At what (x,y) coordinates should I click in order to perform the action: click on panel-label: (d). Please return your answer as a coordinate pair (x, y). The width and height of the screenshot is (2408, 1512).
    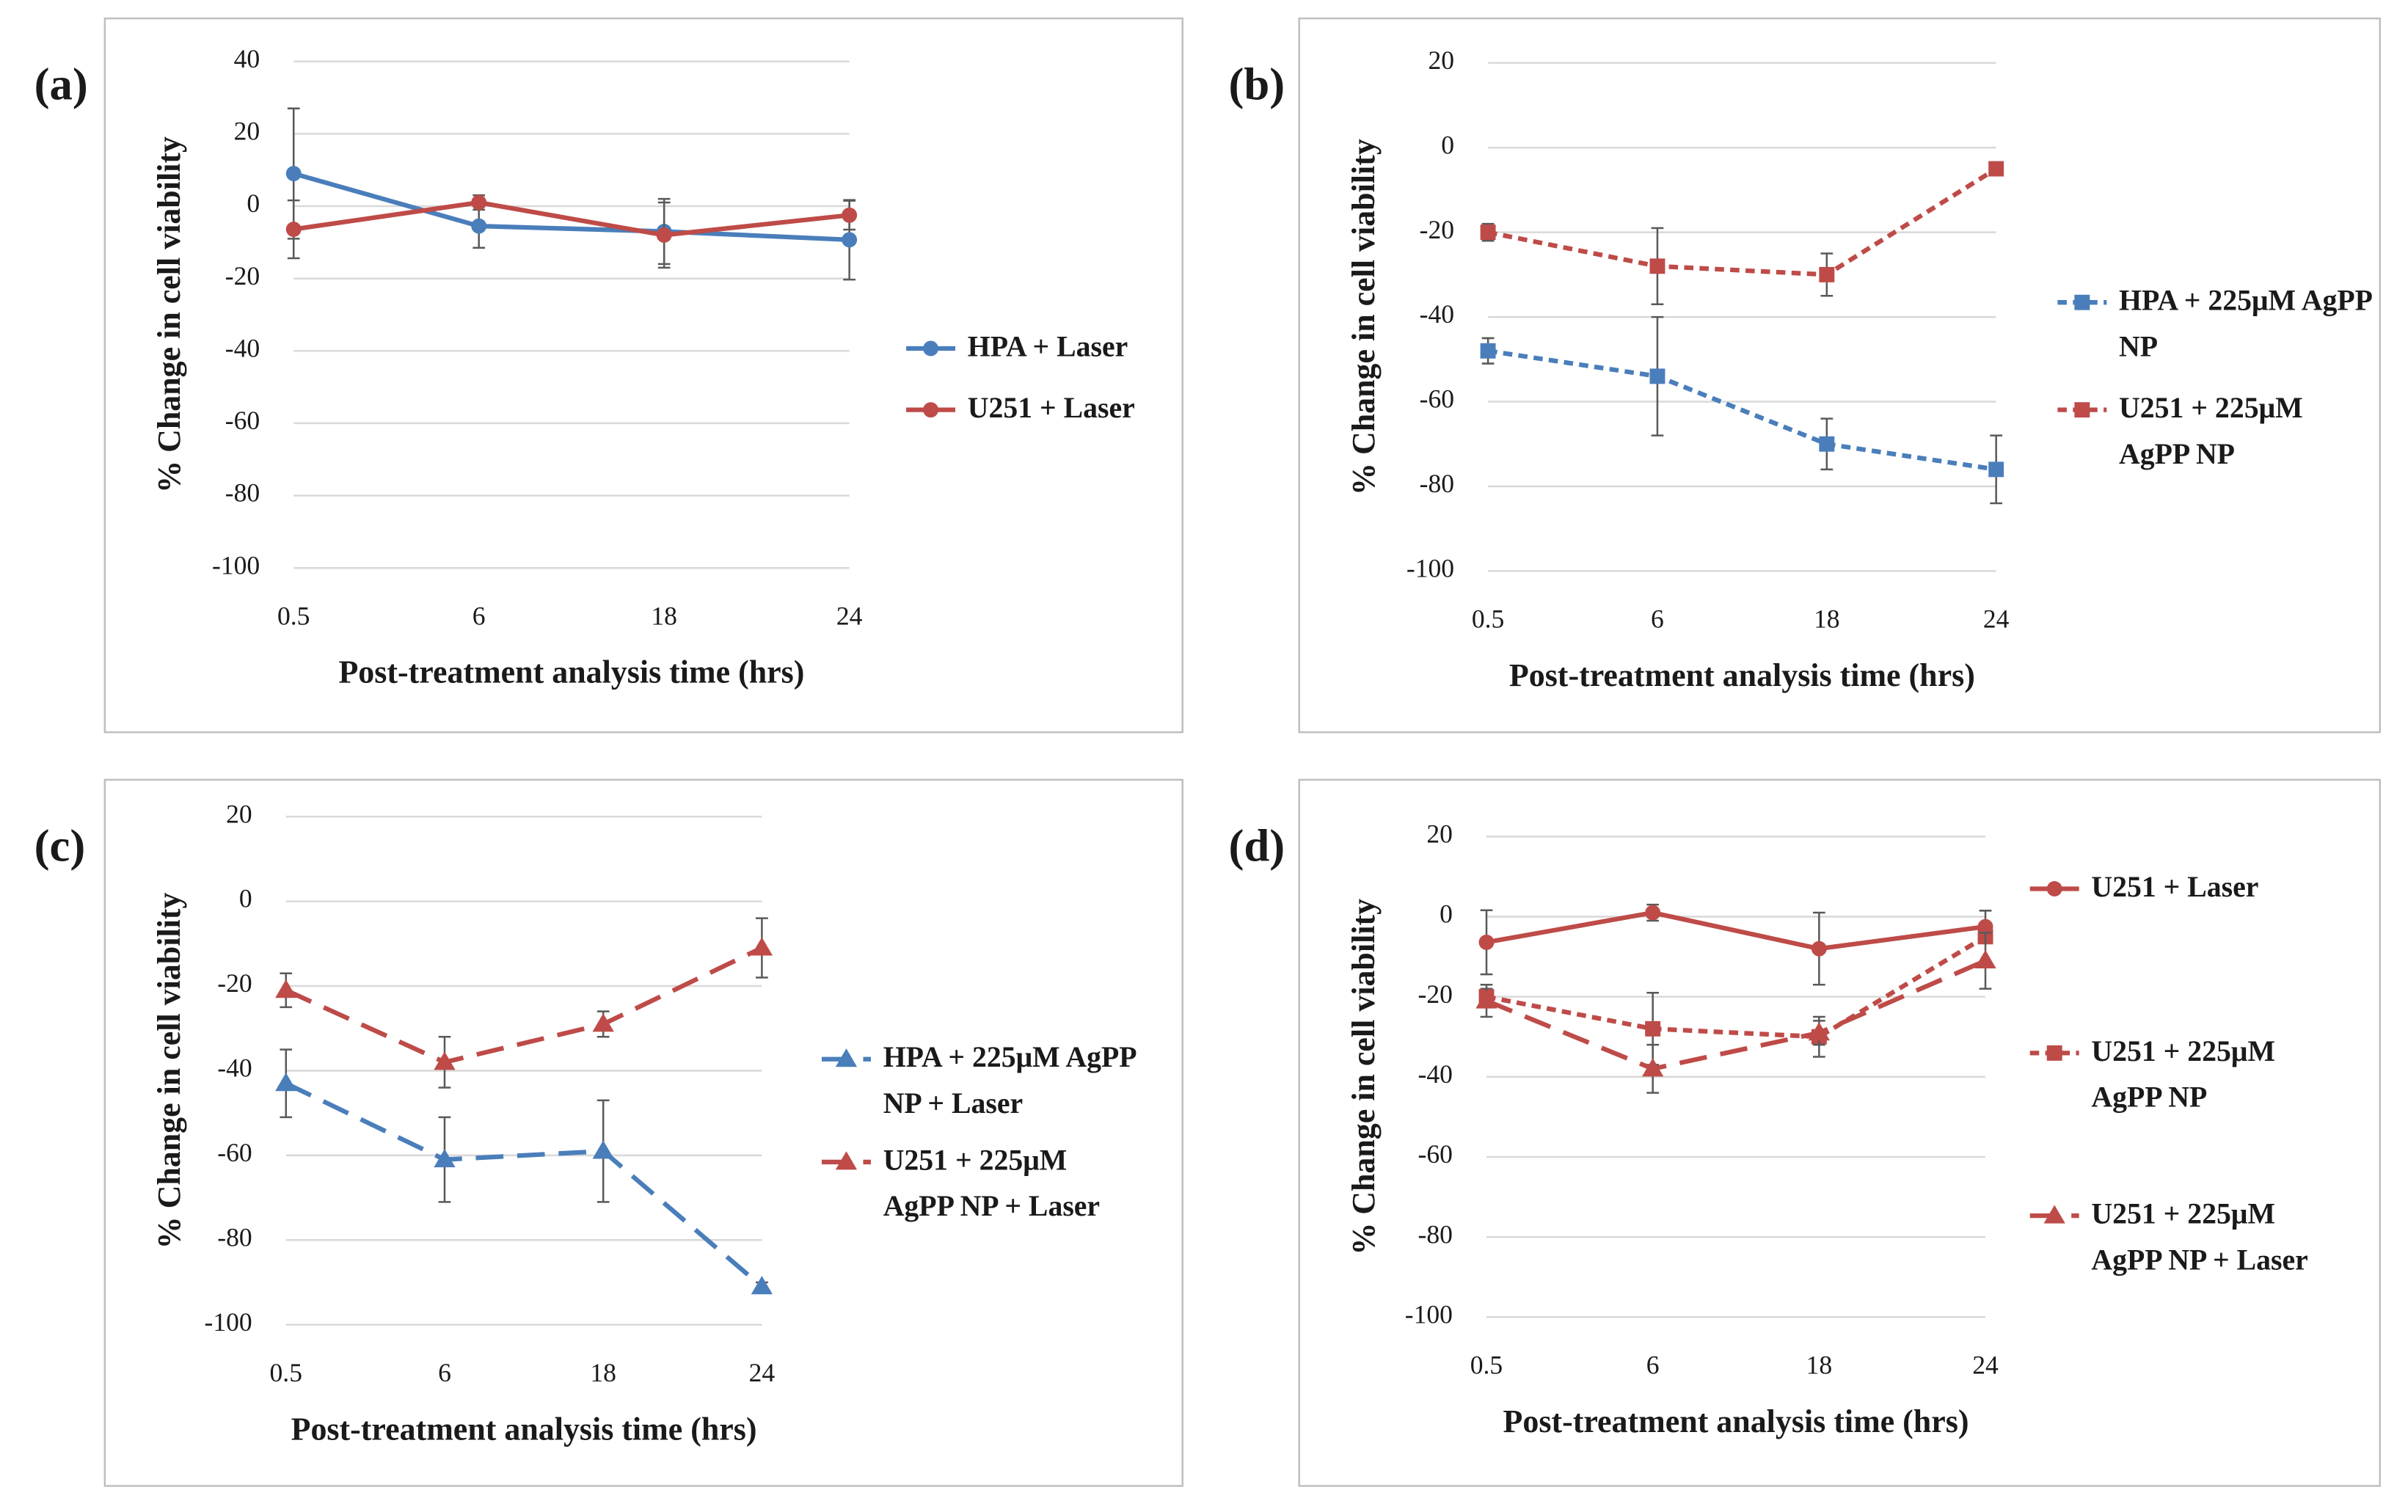
    Looking at the image, I should click on (1256, 846).